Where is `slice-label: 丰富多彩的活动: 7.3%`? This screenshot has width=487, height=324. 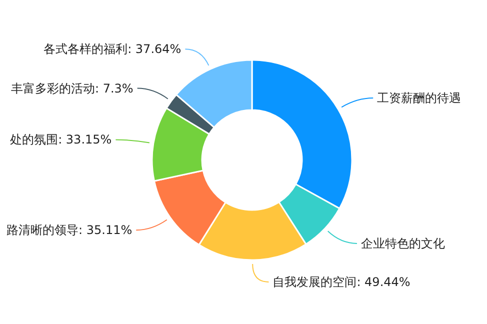 slice-label: 丰富多彩的活动: 7.3% is located at coordinates (72, 88).